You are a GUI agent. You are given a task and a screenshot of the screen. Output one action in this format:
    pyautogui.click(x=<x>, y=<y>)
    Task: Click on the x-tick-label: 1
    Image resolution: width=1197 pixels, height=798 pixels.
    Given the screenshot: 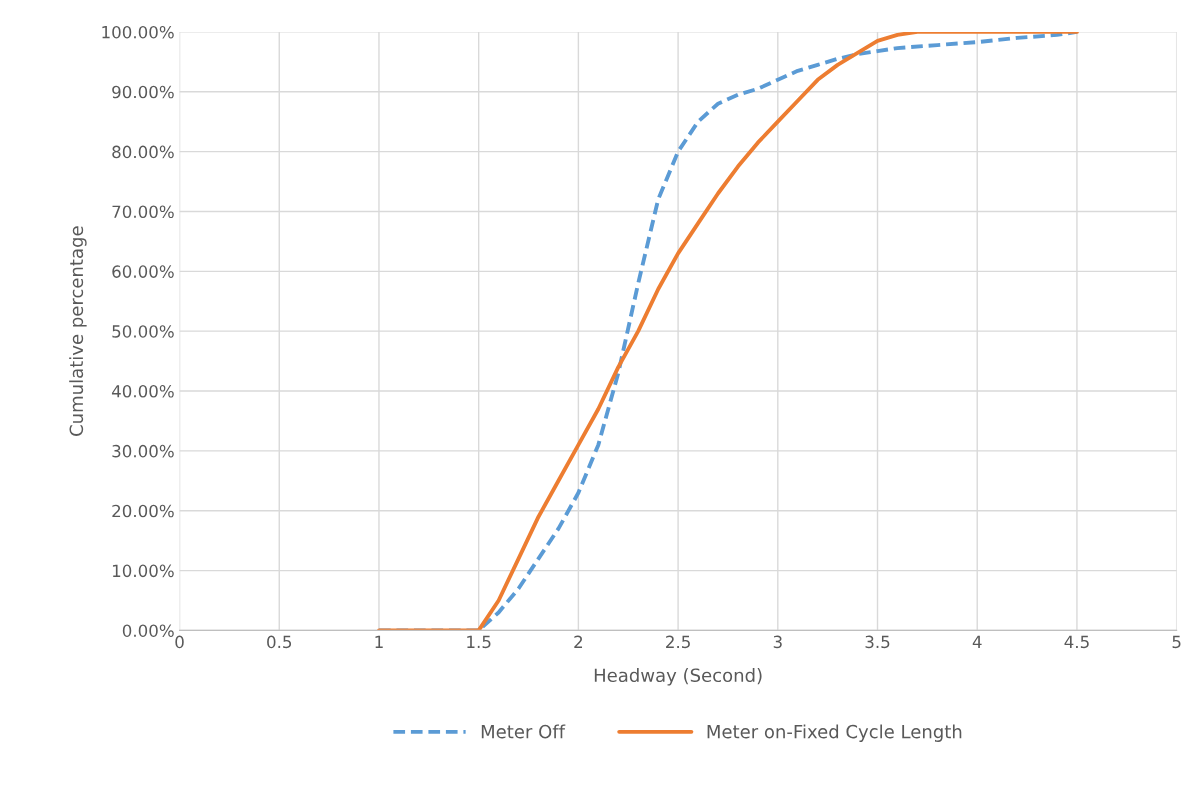 What is the action you would take?
    pyautogui.click(x=379, y=641)
    